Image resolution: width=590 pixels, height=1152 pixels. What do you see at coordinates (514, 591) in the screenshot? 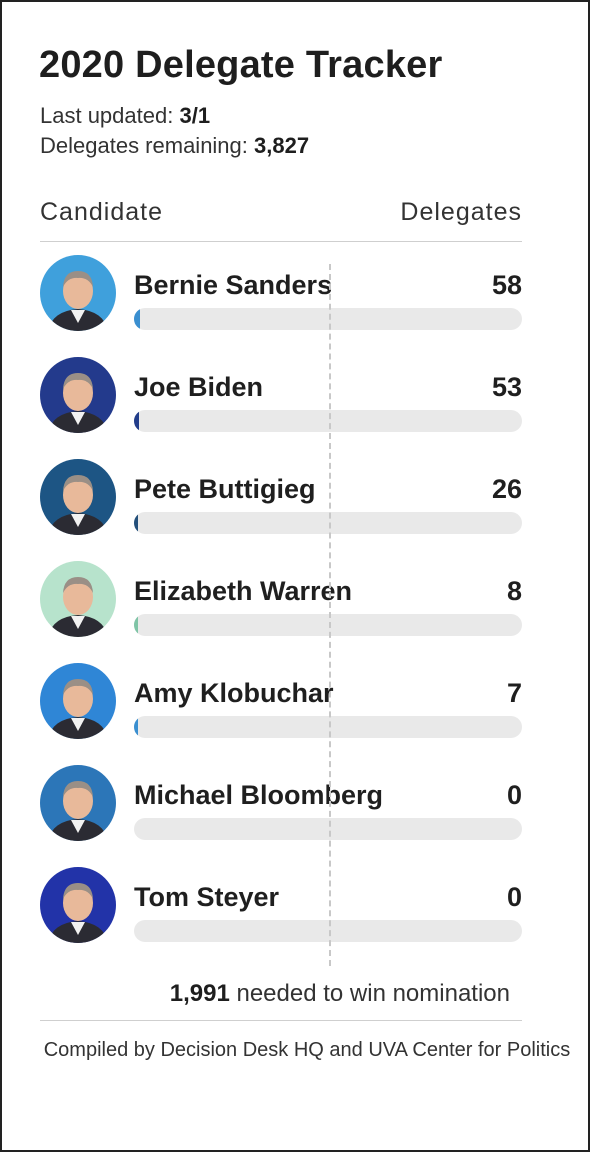
I see `delegate-count: 8` at bounding box center [514, 591].